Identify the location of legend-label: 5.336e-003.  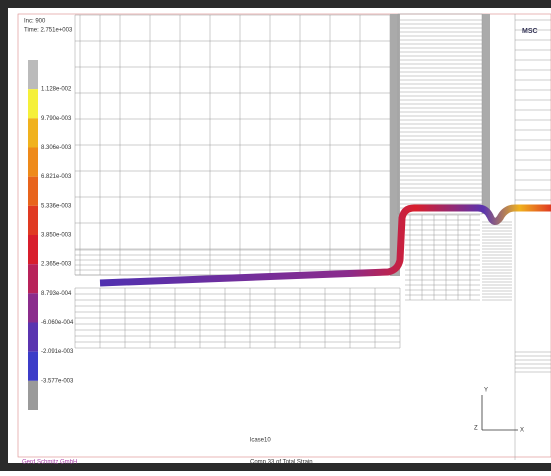
(56, 206).